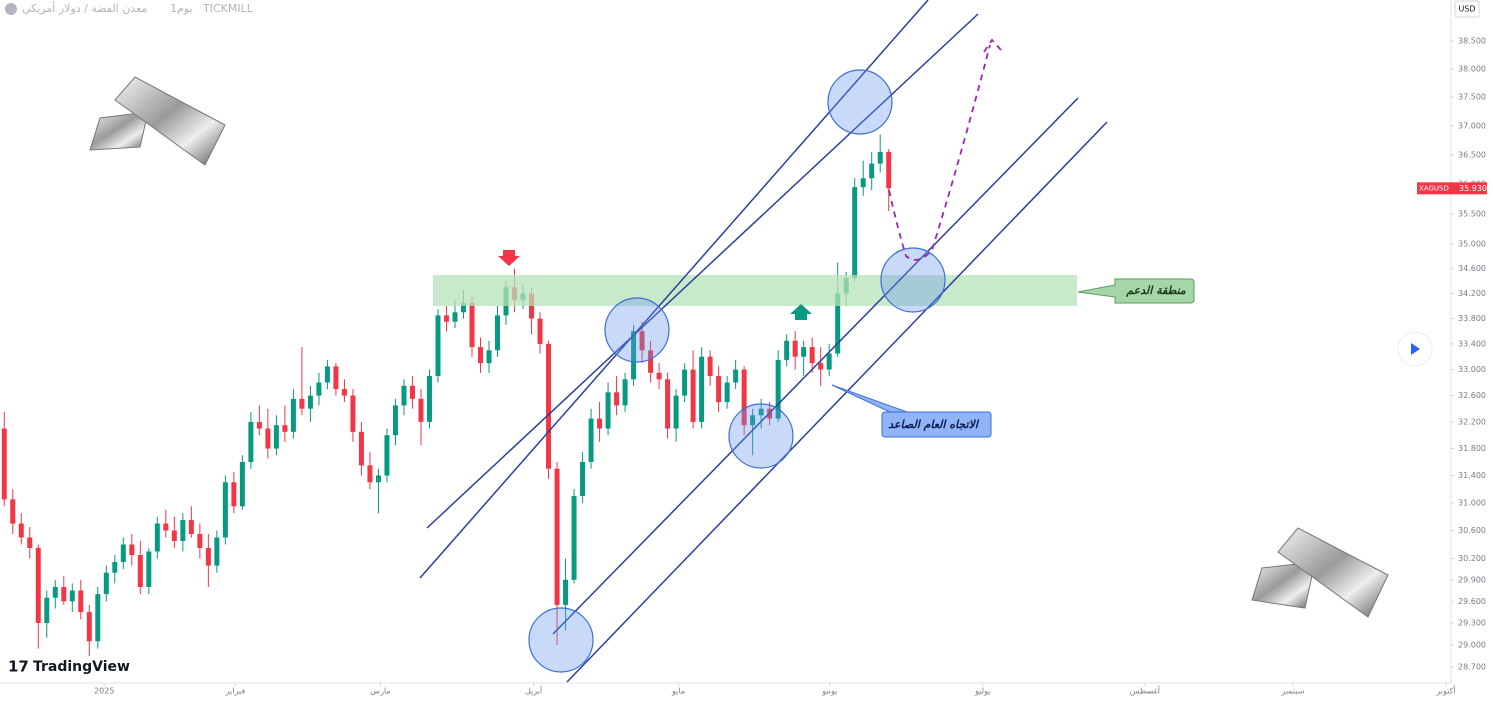 The height and width of the screenshot is (702, 1493). I want to click on y-tick-label: 30.600, so click(1472, 530).